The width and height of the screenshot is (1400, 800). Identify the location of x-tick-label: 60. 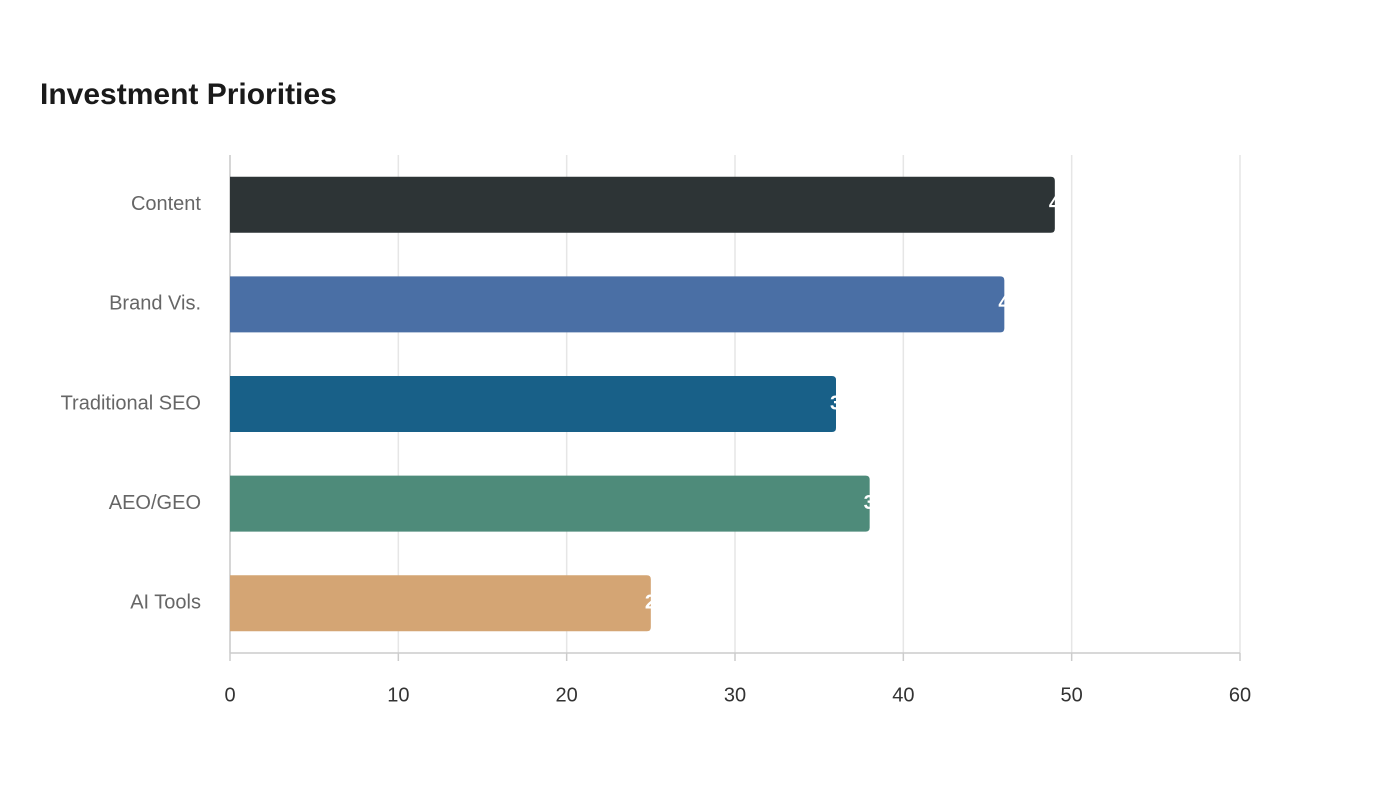
(1240, 695).